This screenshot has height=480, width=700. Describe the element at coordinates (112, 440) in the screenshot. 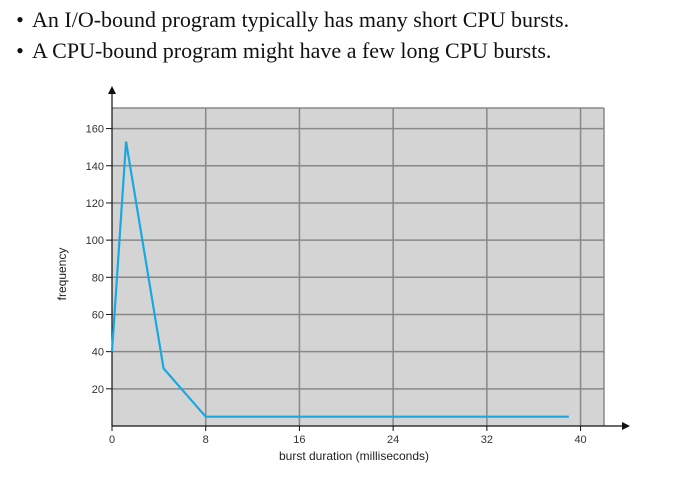

I see `x-tick-label: 0` at that location.